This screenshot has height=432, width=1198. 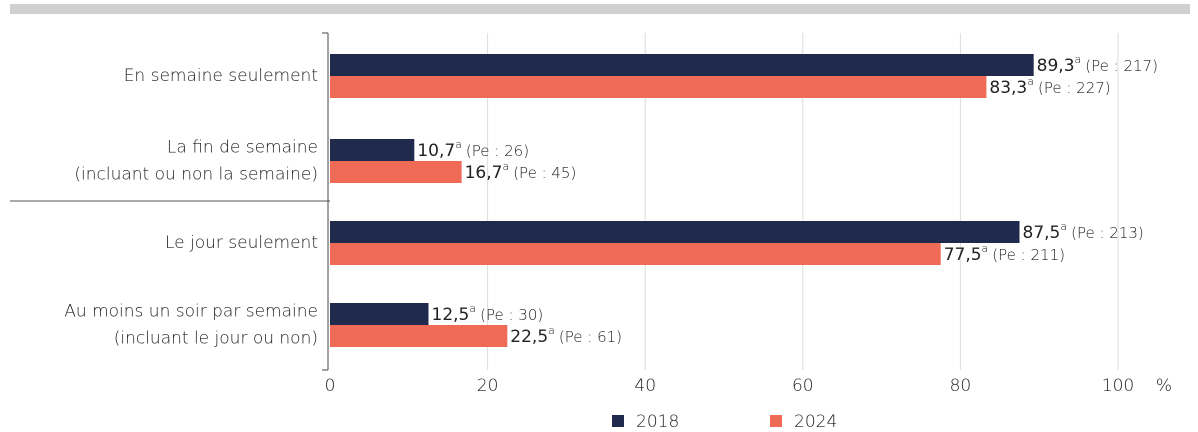 What do you see at coordinates (488, 386) in the screenshot?
I see `x-tick-label: 20` at bounding box center [488, 386].